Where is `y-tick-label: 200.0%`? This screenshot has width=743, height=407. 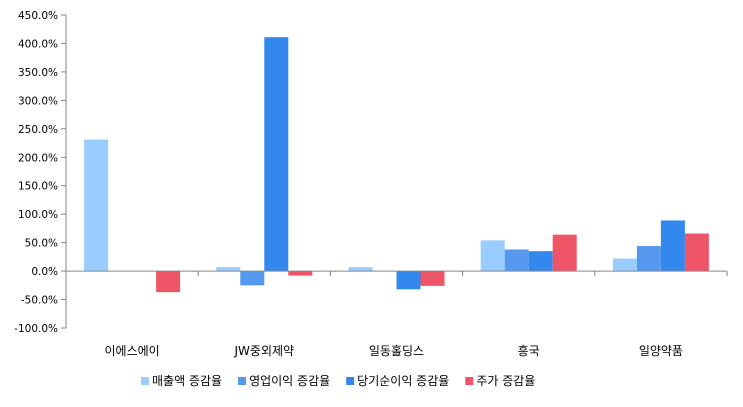
y-tick-label: 200.0% is located at coordinates (38, 158).